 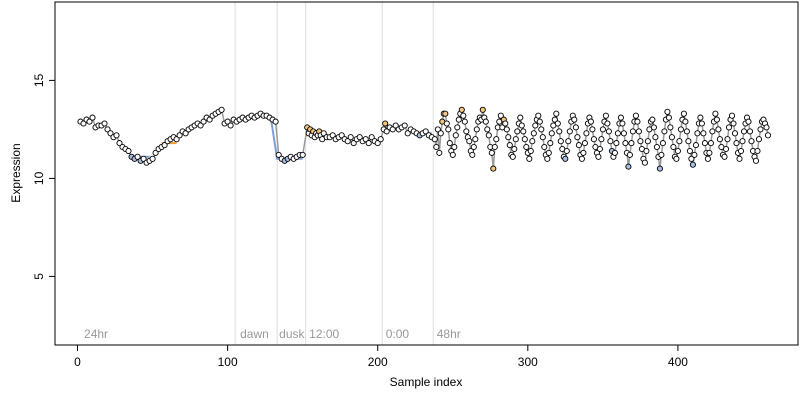 What do you see at coordinates (678, 362) in the screenshot?
I see `x-tick-label: 400` at bounding box center [678, 362].